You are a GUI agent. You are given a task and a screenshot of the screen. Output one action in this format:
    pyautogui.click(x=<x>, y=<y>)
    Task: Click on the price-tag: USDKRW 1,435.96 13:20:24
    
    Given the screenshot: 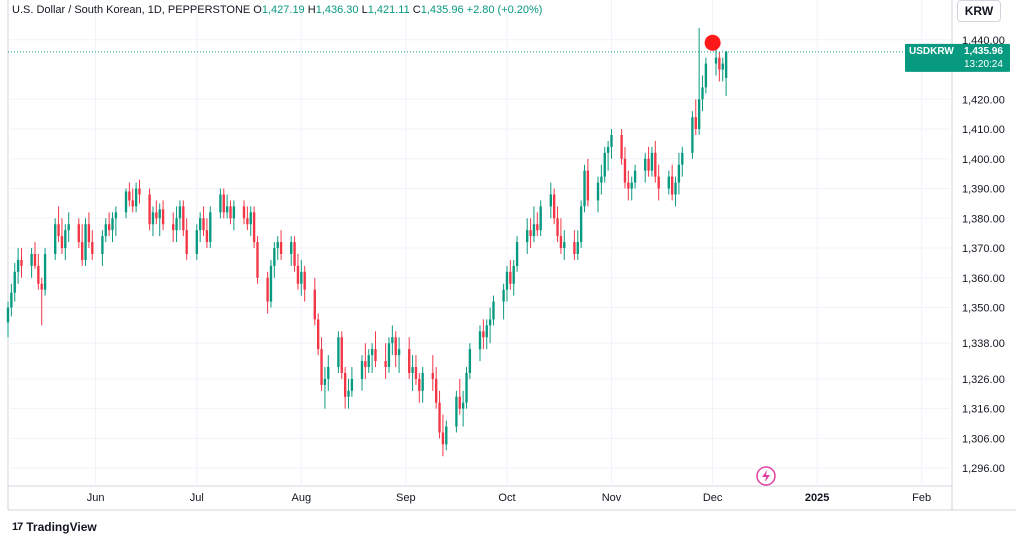 What is the action you would take?
    pyautogui.click(x=957, y=57)
    